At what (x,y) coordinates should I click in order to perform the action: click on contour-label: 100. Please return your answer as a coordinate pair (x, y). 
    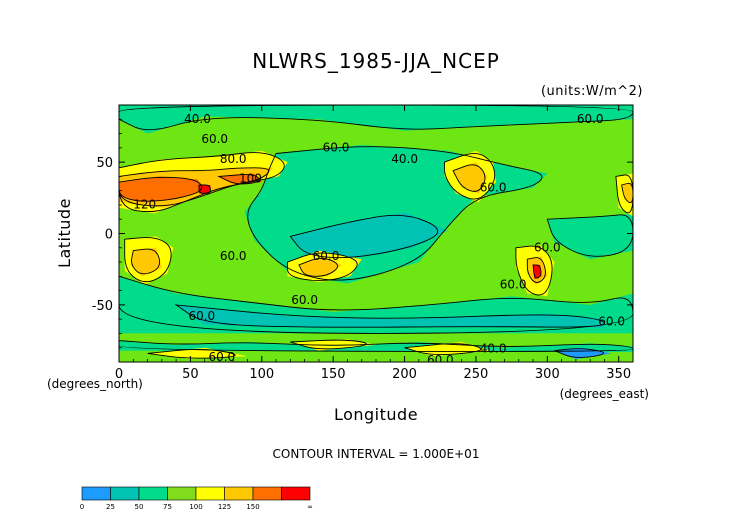
    Looking at the image, I should click on (250, 179).